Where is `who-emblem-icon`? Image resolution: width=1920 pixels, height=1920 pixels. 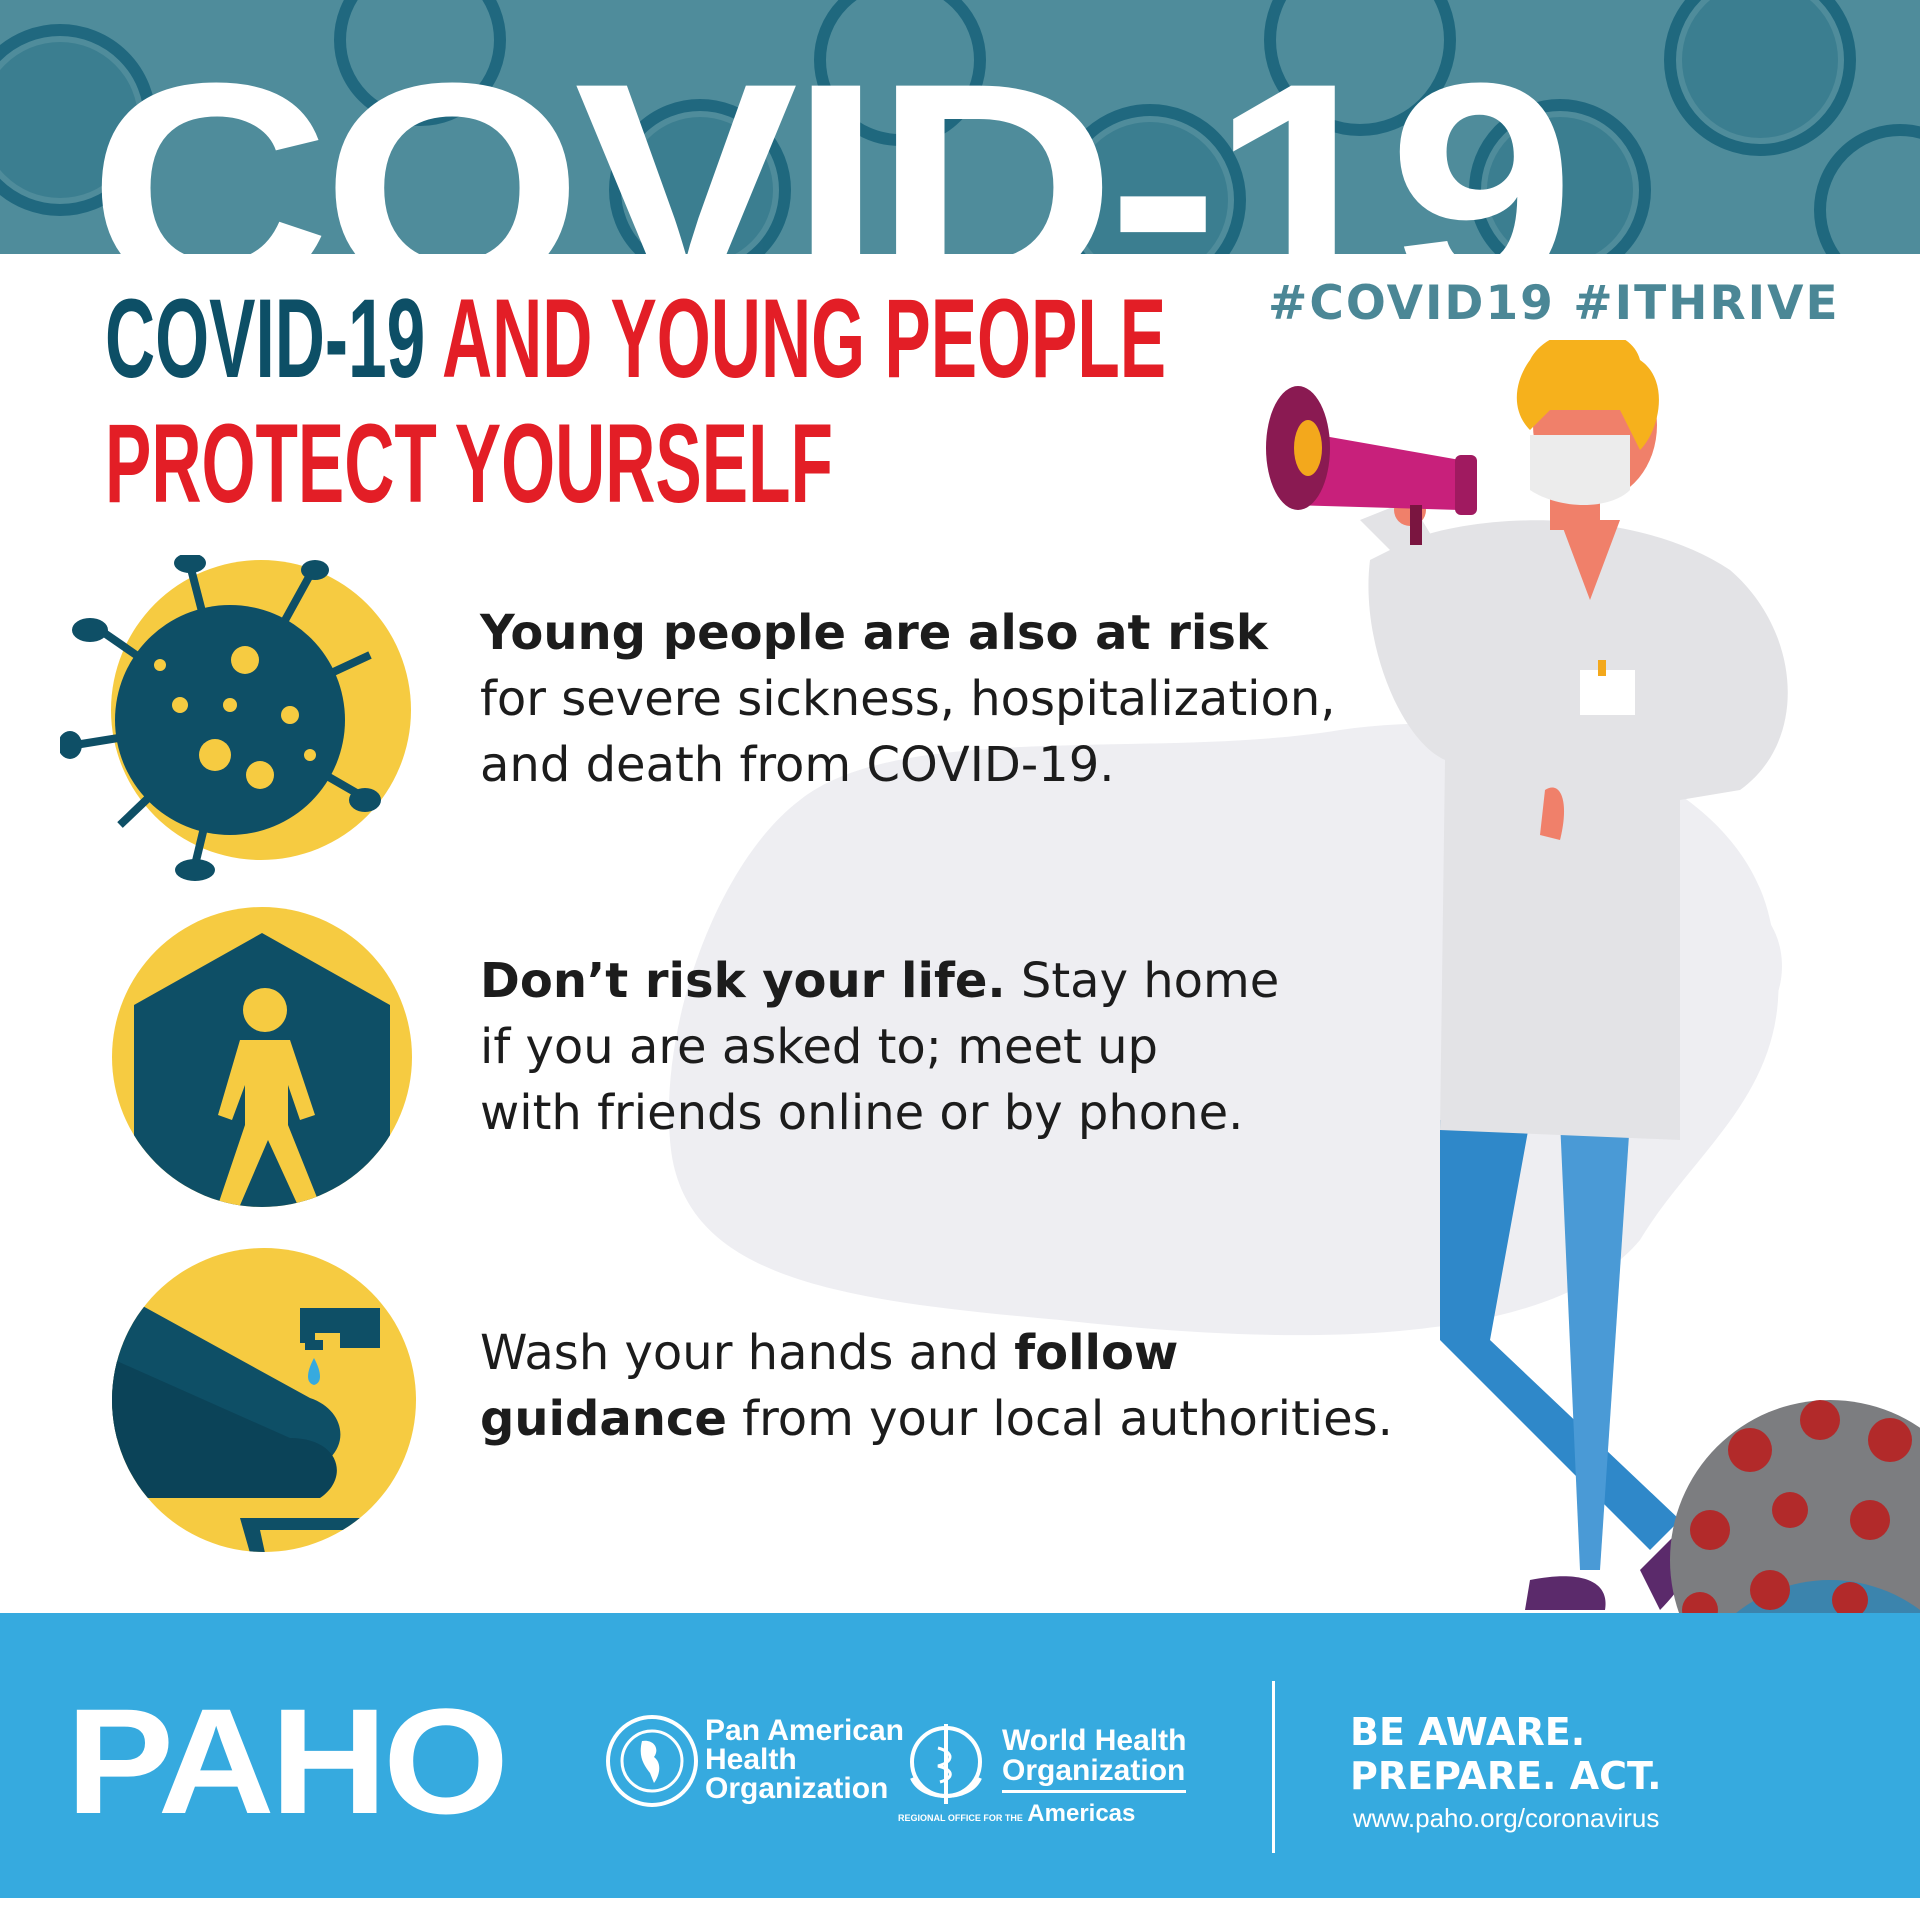 who-emblem-icon is located at coordinates (946, 1764).